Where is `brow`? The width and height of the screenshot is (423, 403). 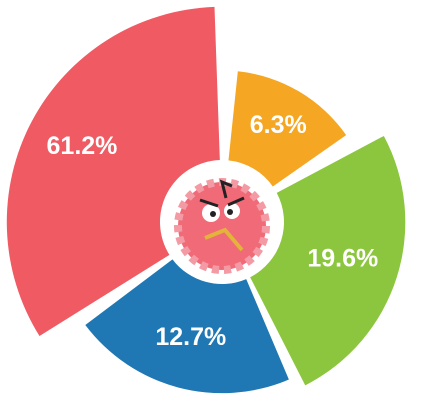 brow is located at coordinates (222, 202).